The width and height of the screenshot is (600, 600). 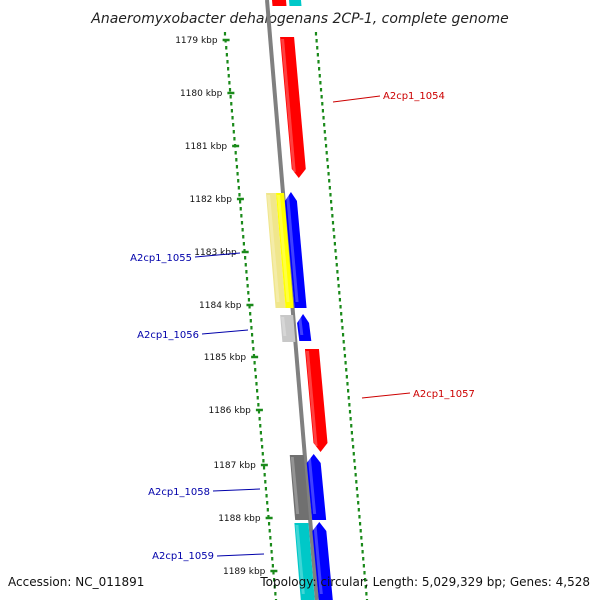 What do you see at coordinates (234, 466) in the screenshot?
I see `tick-label: 1187 kbp` at bounding box center [234, 466].